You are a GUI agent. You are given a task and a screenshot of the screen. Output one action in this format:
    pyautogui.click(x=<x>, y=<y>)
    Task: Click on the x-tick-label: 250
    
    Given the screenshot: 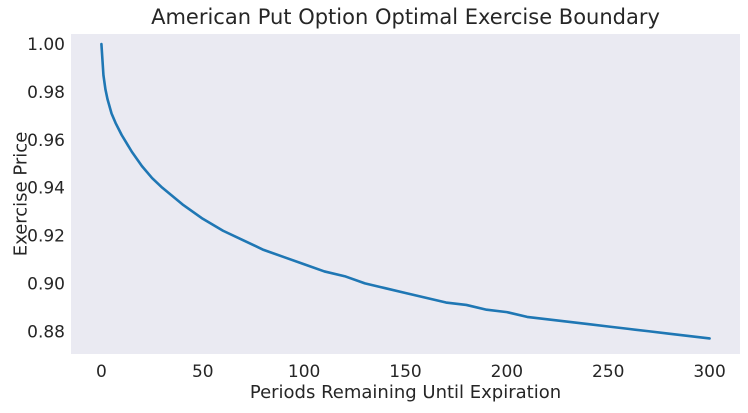 What is the action you would take?
    pyautogui.click(x=608, y=372)
    